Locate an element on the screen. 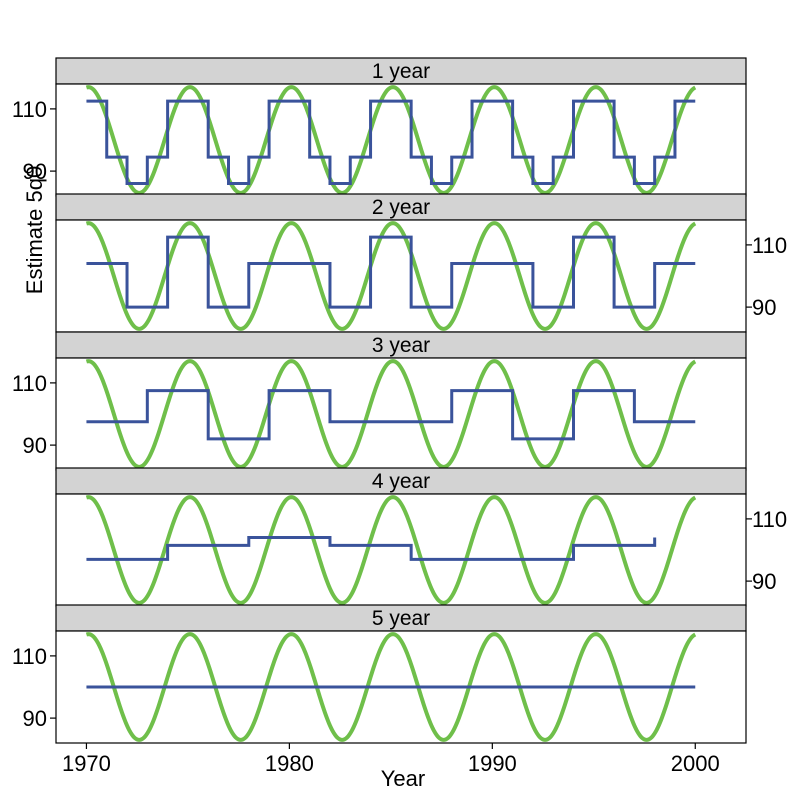 Image resolution: width=800 pixels, height=800 pixels. x-tick-label: 1980 is located at coordinates (289, 763).